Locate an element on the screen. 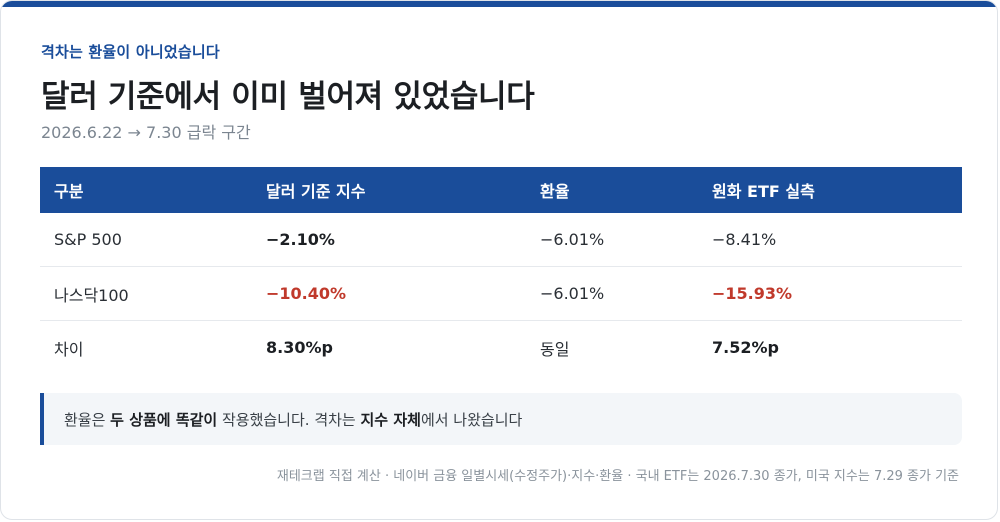  row-label: S&P 500 is located at coordinates (146, 240).